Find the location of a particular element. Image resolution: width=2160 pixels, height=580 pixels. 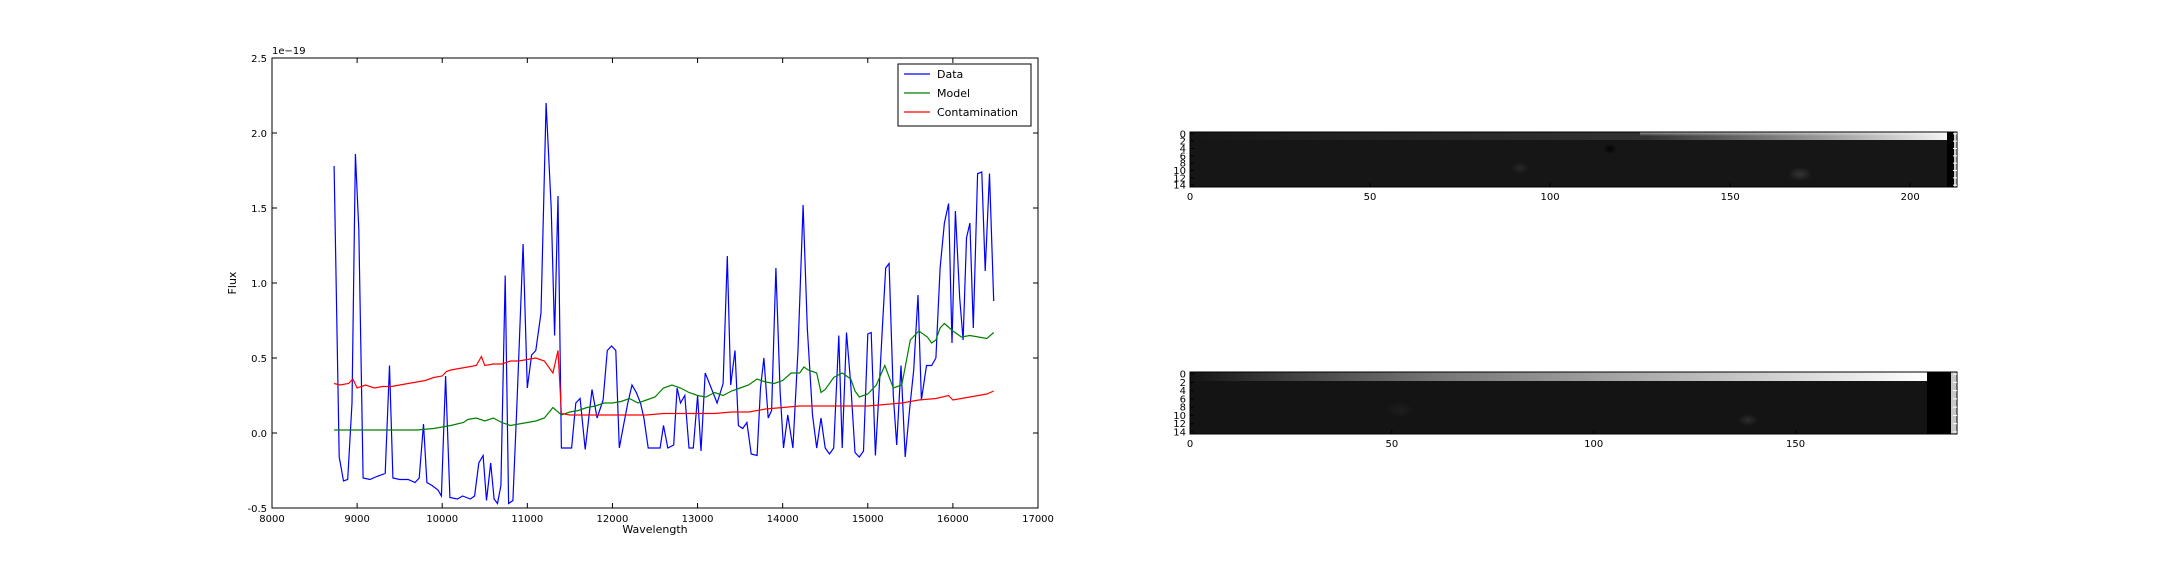

y-tick-label: -0.5 is located at coordinates (257, 509).